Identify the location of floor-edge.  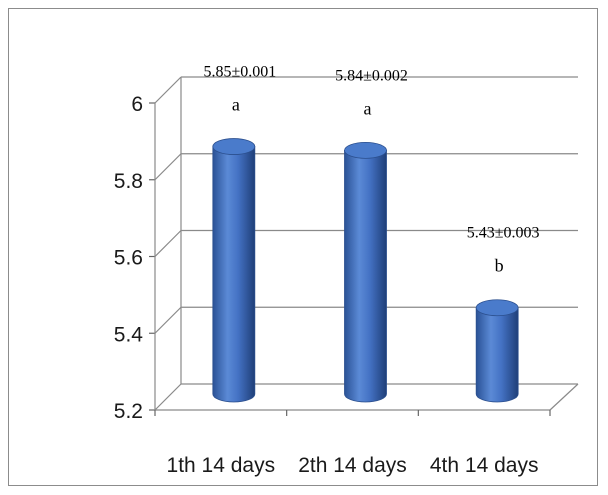
(564, 397).